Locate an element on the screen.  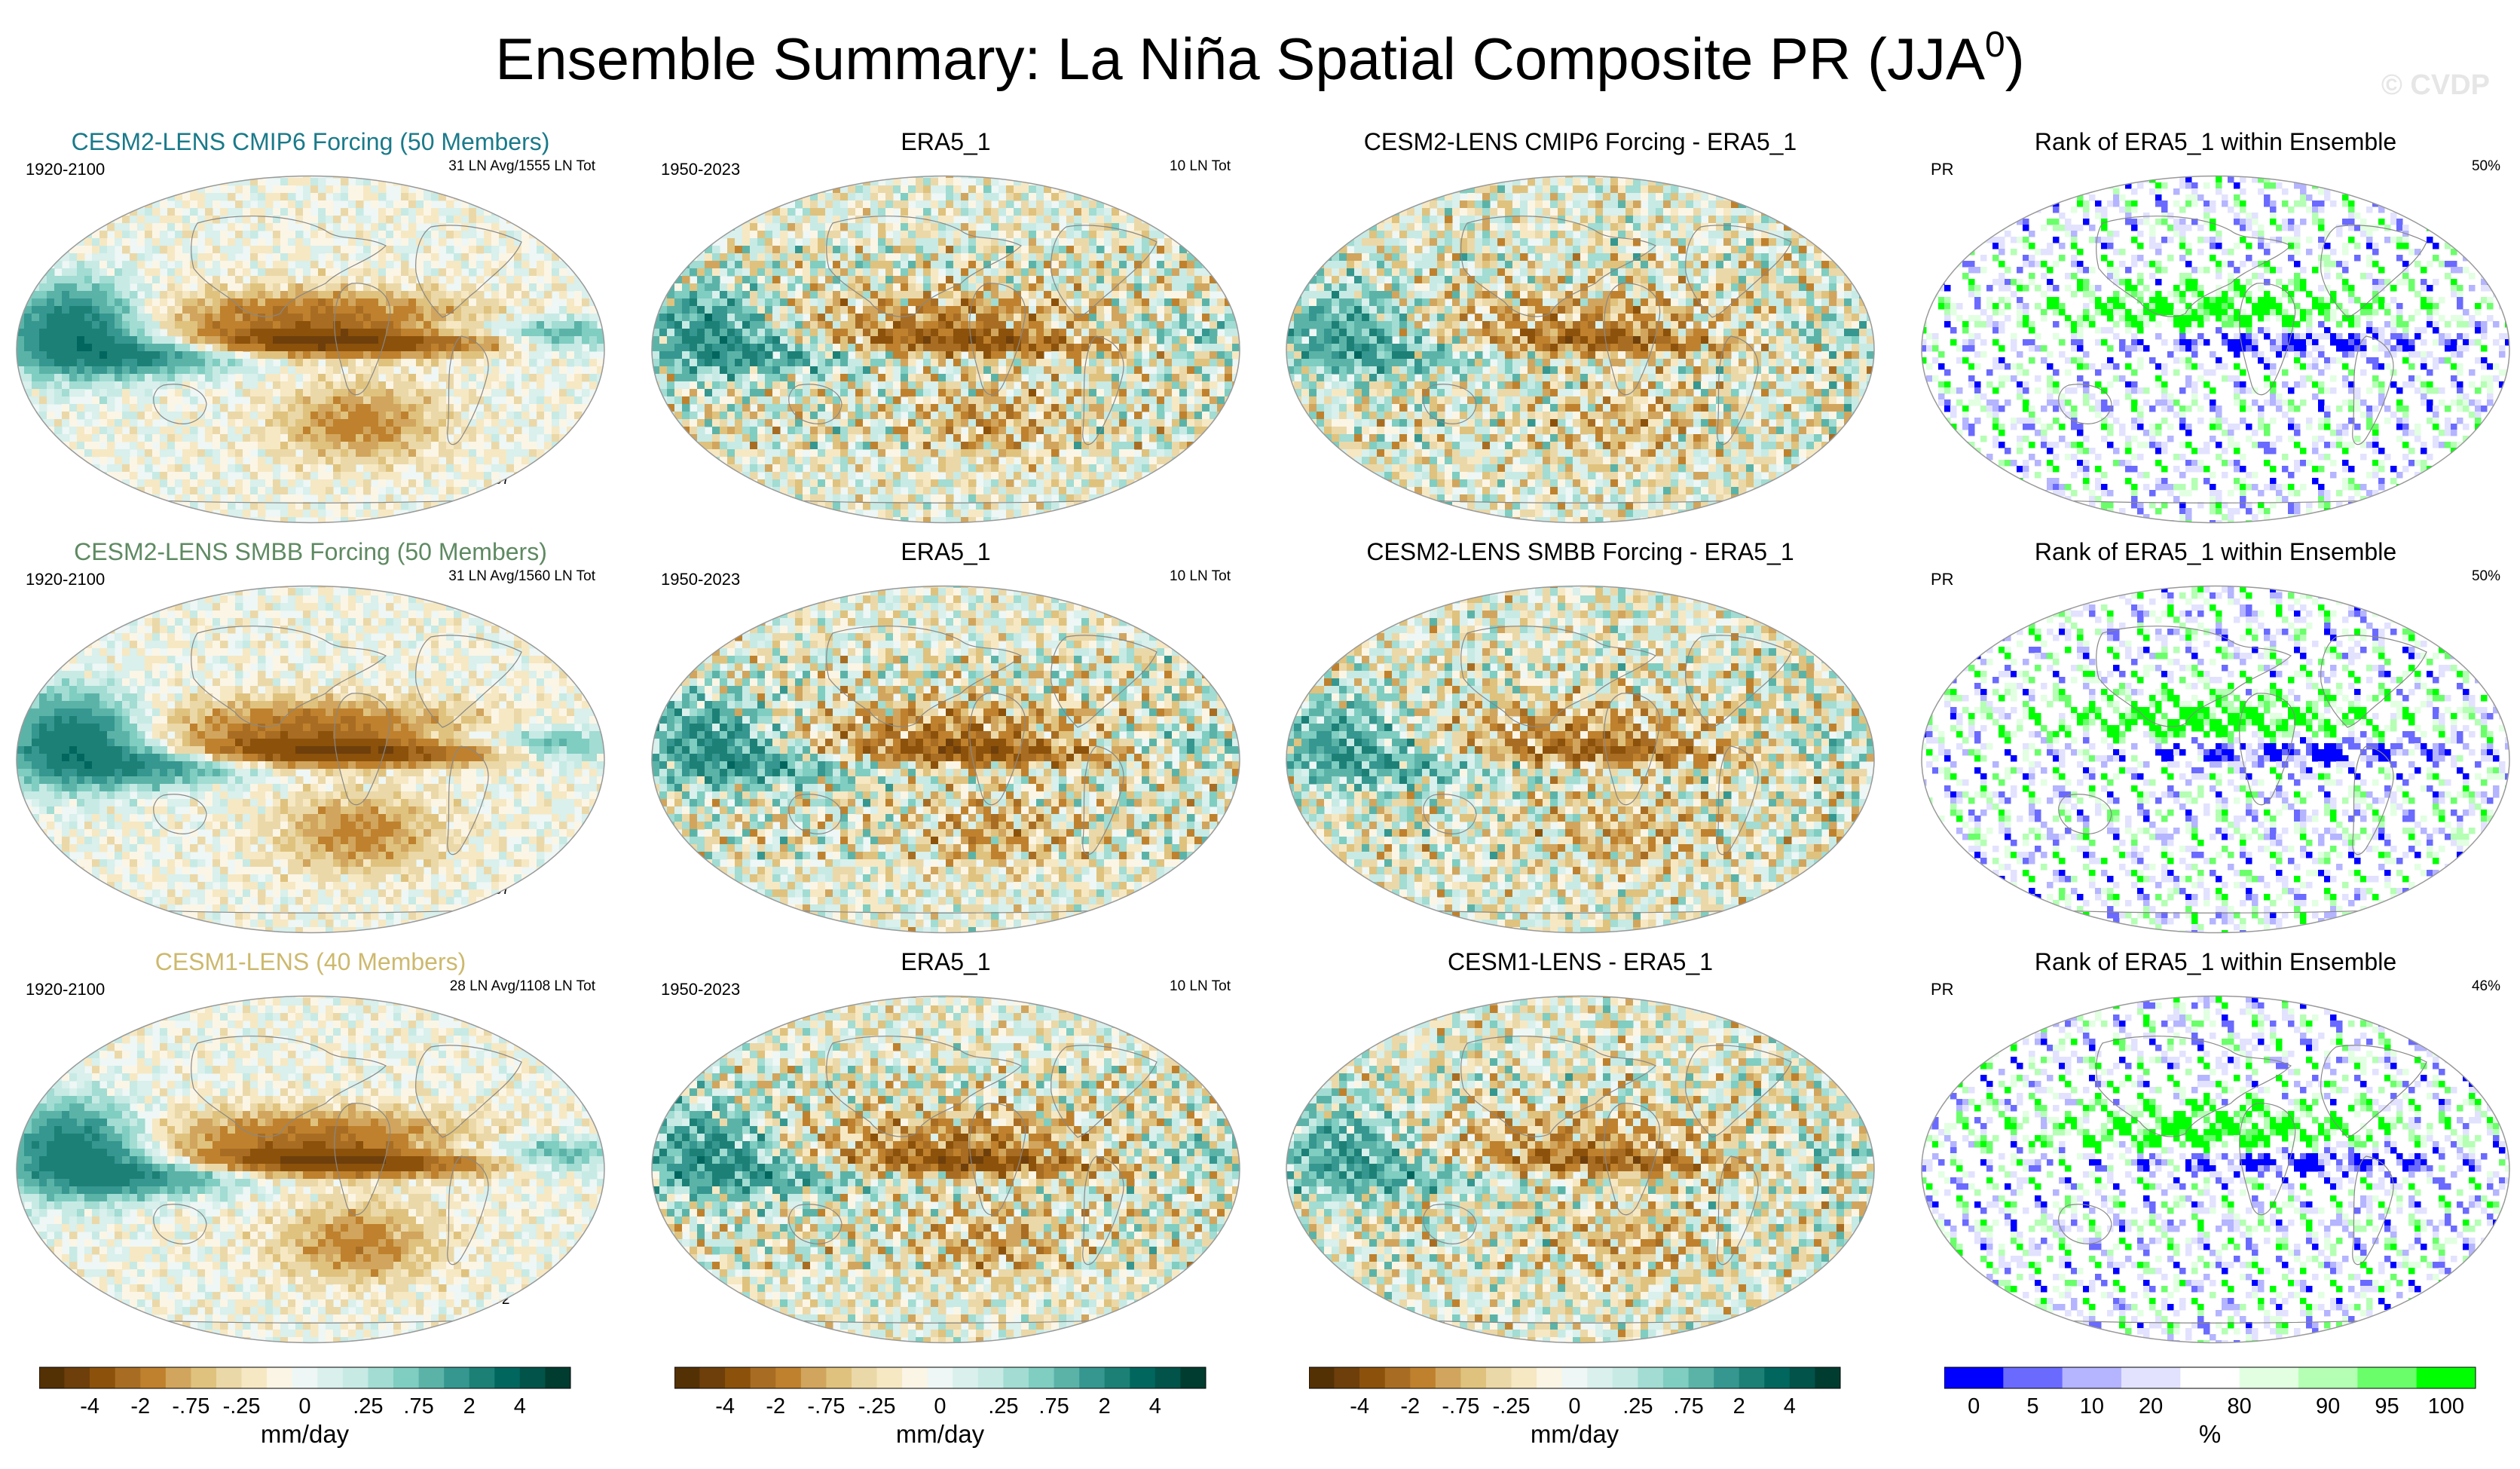
colorbar-tick-label: -.25 is located at coordinates (877, 1406).